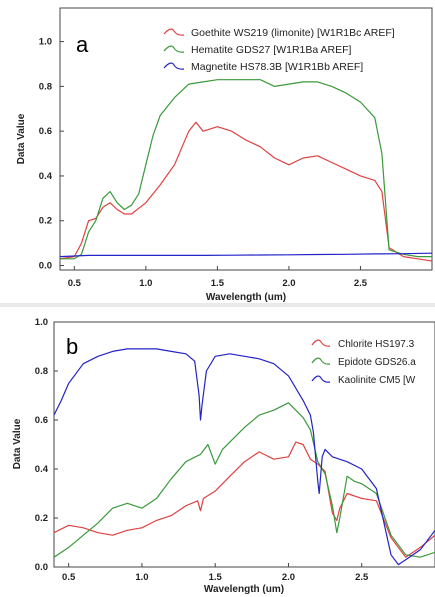 The image size is (435, 597). What do you see at coordinates (45, 266) in the screenshot?
I see `chart-a-y-tick-label: 0.0` at bounding box center [45, 266].